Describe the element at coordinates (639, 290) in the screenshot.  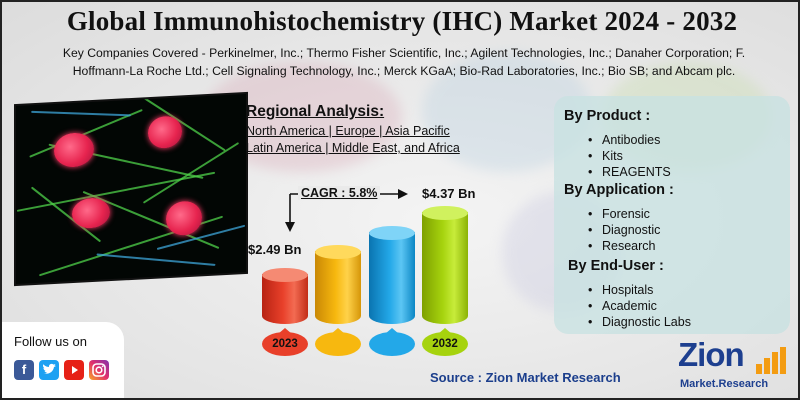
I see `list-item: Hospitals` at that location.